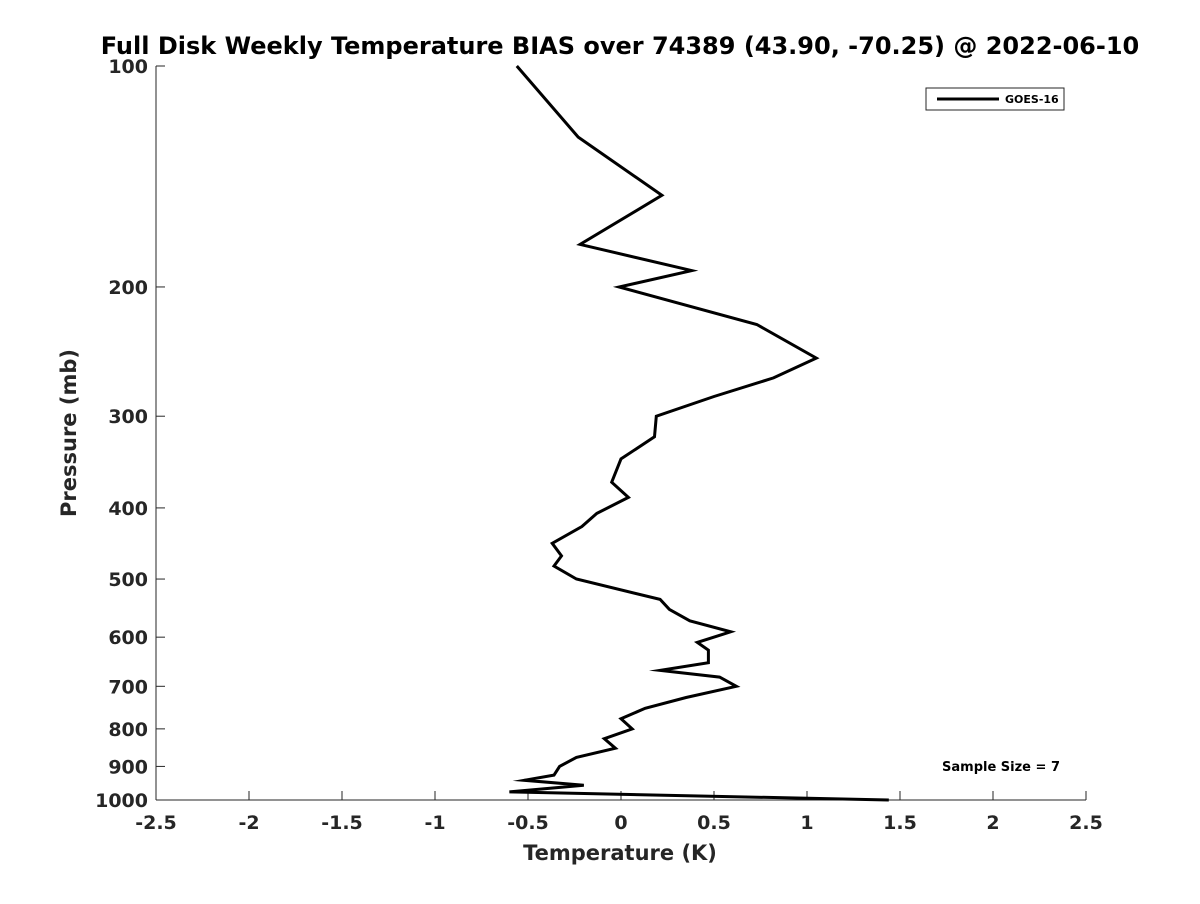 The width and height of the screenshot is (1200, 904). What do you see at coordinates (900, 823) in the screenshot?
I see `x-tick-label: 1.5` at bounding box center [900, 823].